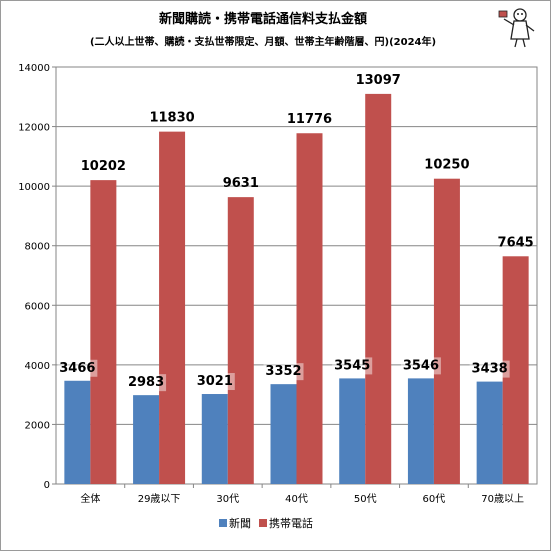  I want to click on data-label: 7645, so click(516, 242).